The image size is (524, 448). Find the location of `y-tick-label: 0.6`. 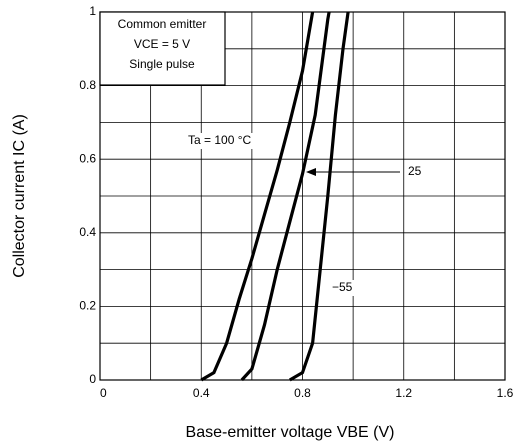

y-tick-label: 0.6 is located at coordinates (87, 158).